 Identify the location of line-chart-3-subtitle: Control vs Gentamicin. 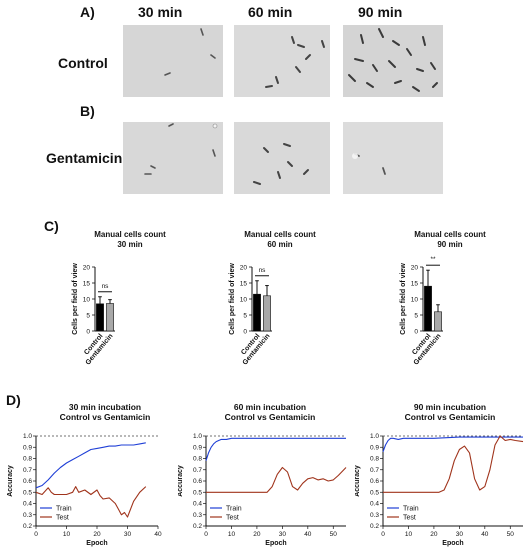
(450, 417).